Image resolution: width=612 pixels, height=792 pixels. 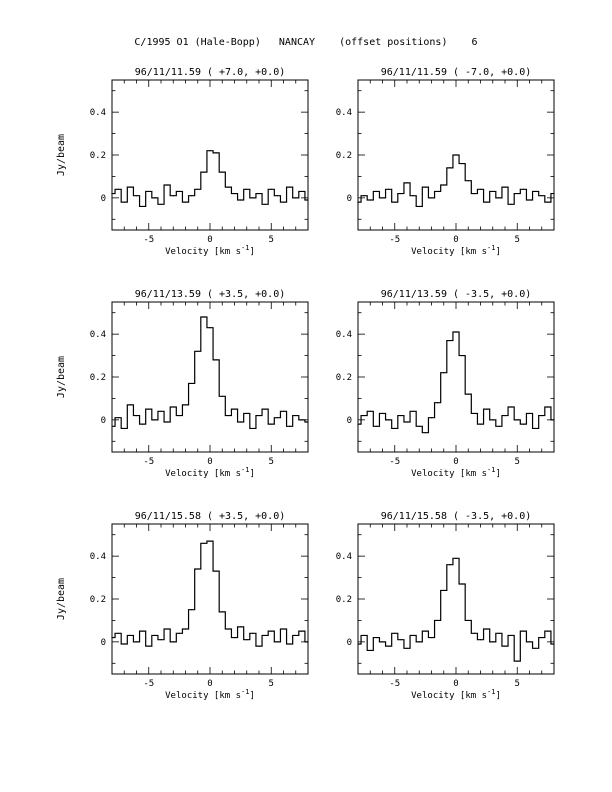 I want to click on panel-title: 96/11/15.58 ( -3.5, +0.0), so click(x=456, y=516).